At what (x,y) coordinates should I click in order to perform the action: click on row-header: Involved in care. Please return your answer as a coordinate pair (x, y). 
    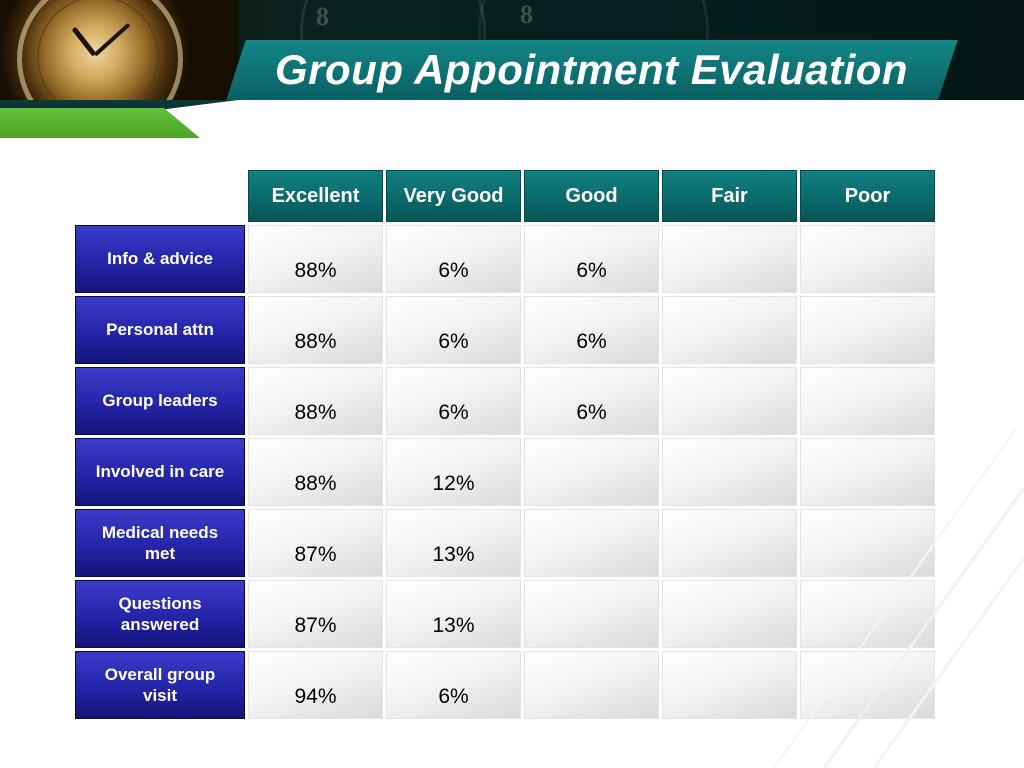
    Looking at the image, I should click on (160, 472).